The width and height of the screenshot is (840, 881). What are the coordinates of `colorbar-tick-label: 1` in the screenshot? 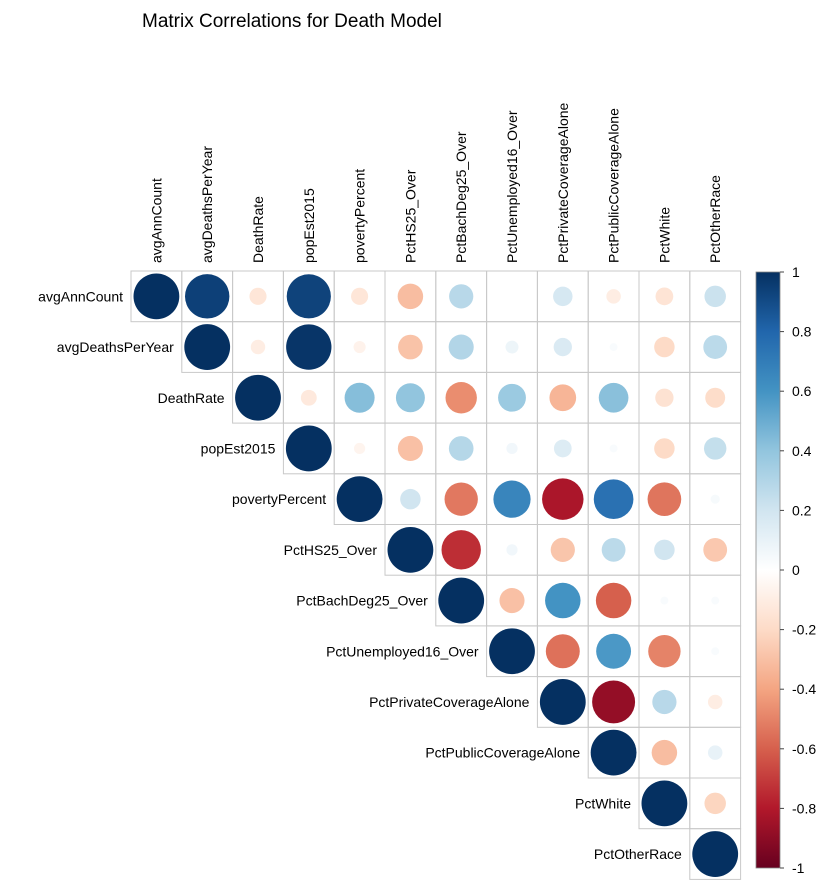 It's located at (796, 272).